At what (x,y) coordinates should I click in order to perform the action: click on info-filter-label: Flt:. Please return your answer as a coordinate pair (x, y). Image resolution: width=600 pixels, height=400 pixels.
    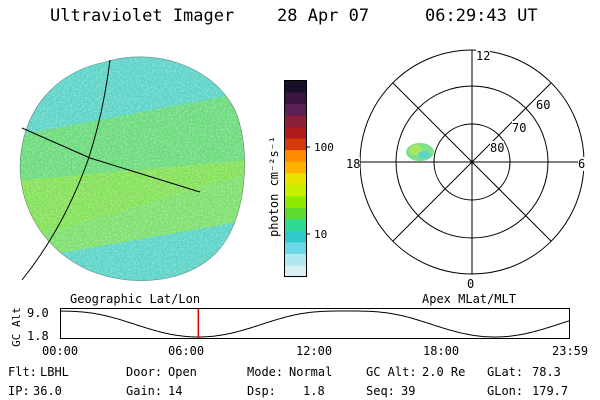
    Looking at the image, I should click on (22, 372).